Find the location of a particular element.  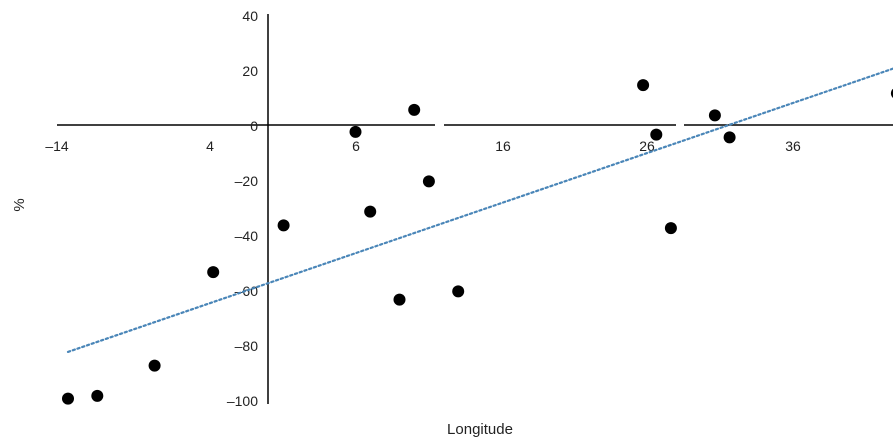

x-tick-label: 36 is located at coordinates (793, 146).